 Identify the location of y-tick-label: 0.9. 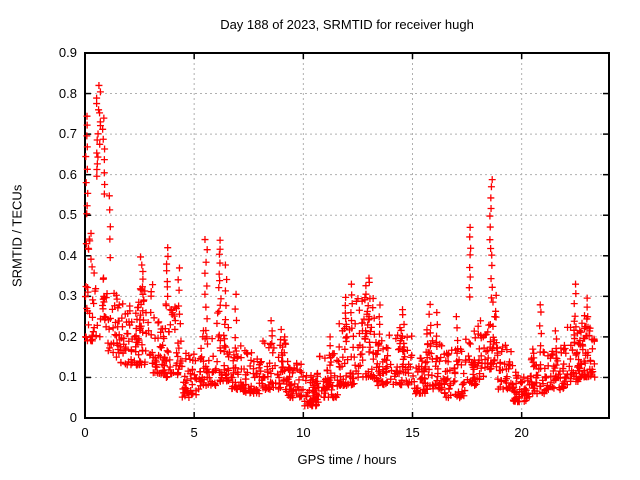
(67, 52).